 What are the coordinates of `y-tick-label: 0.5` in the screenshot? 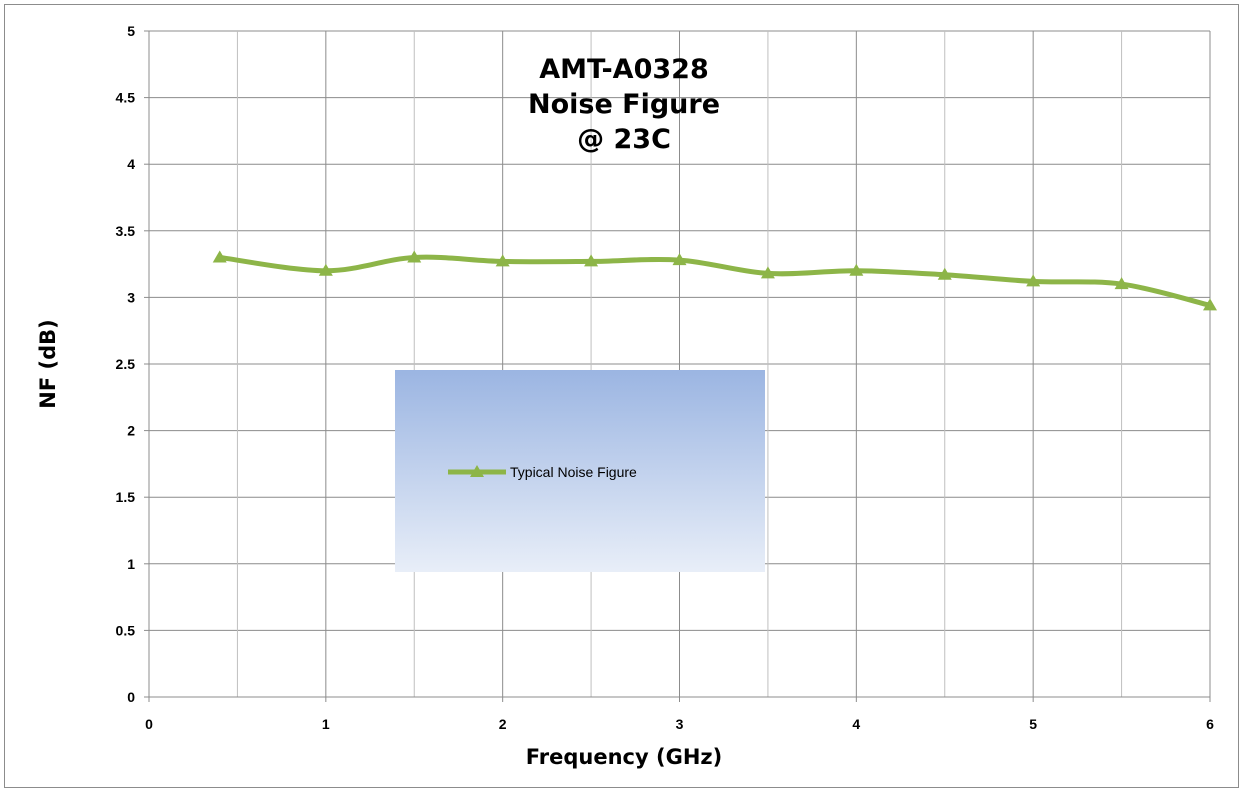 It's located at (126, 630).